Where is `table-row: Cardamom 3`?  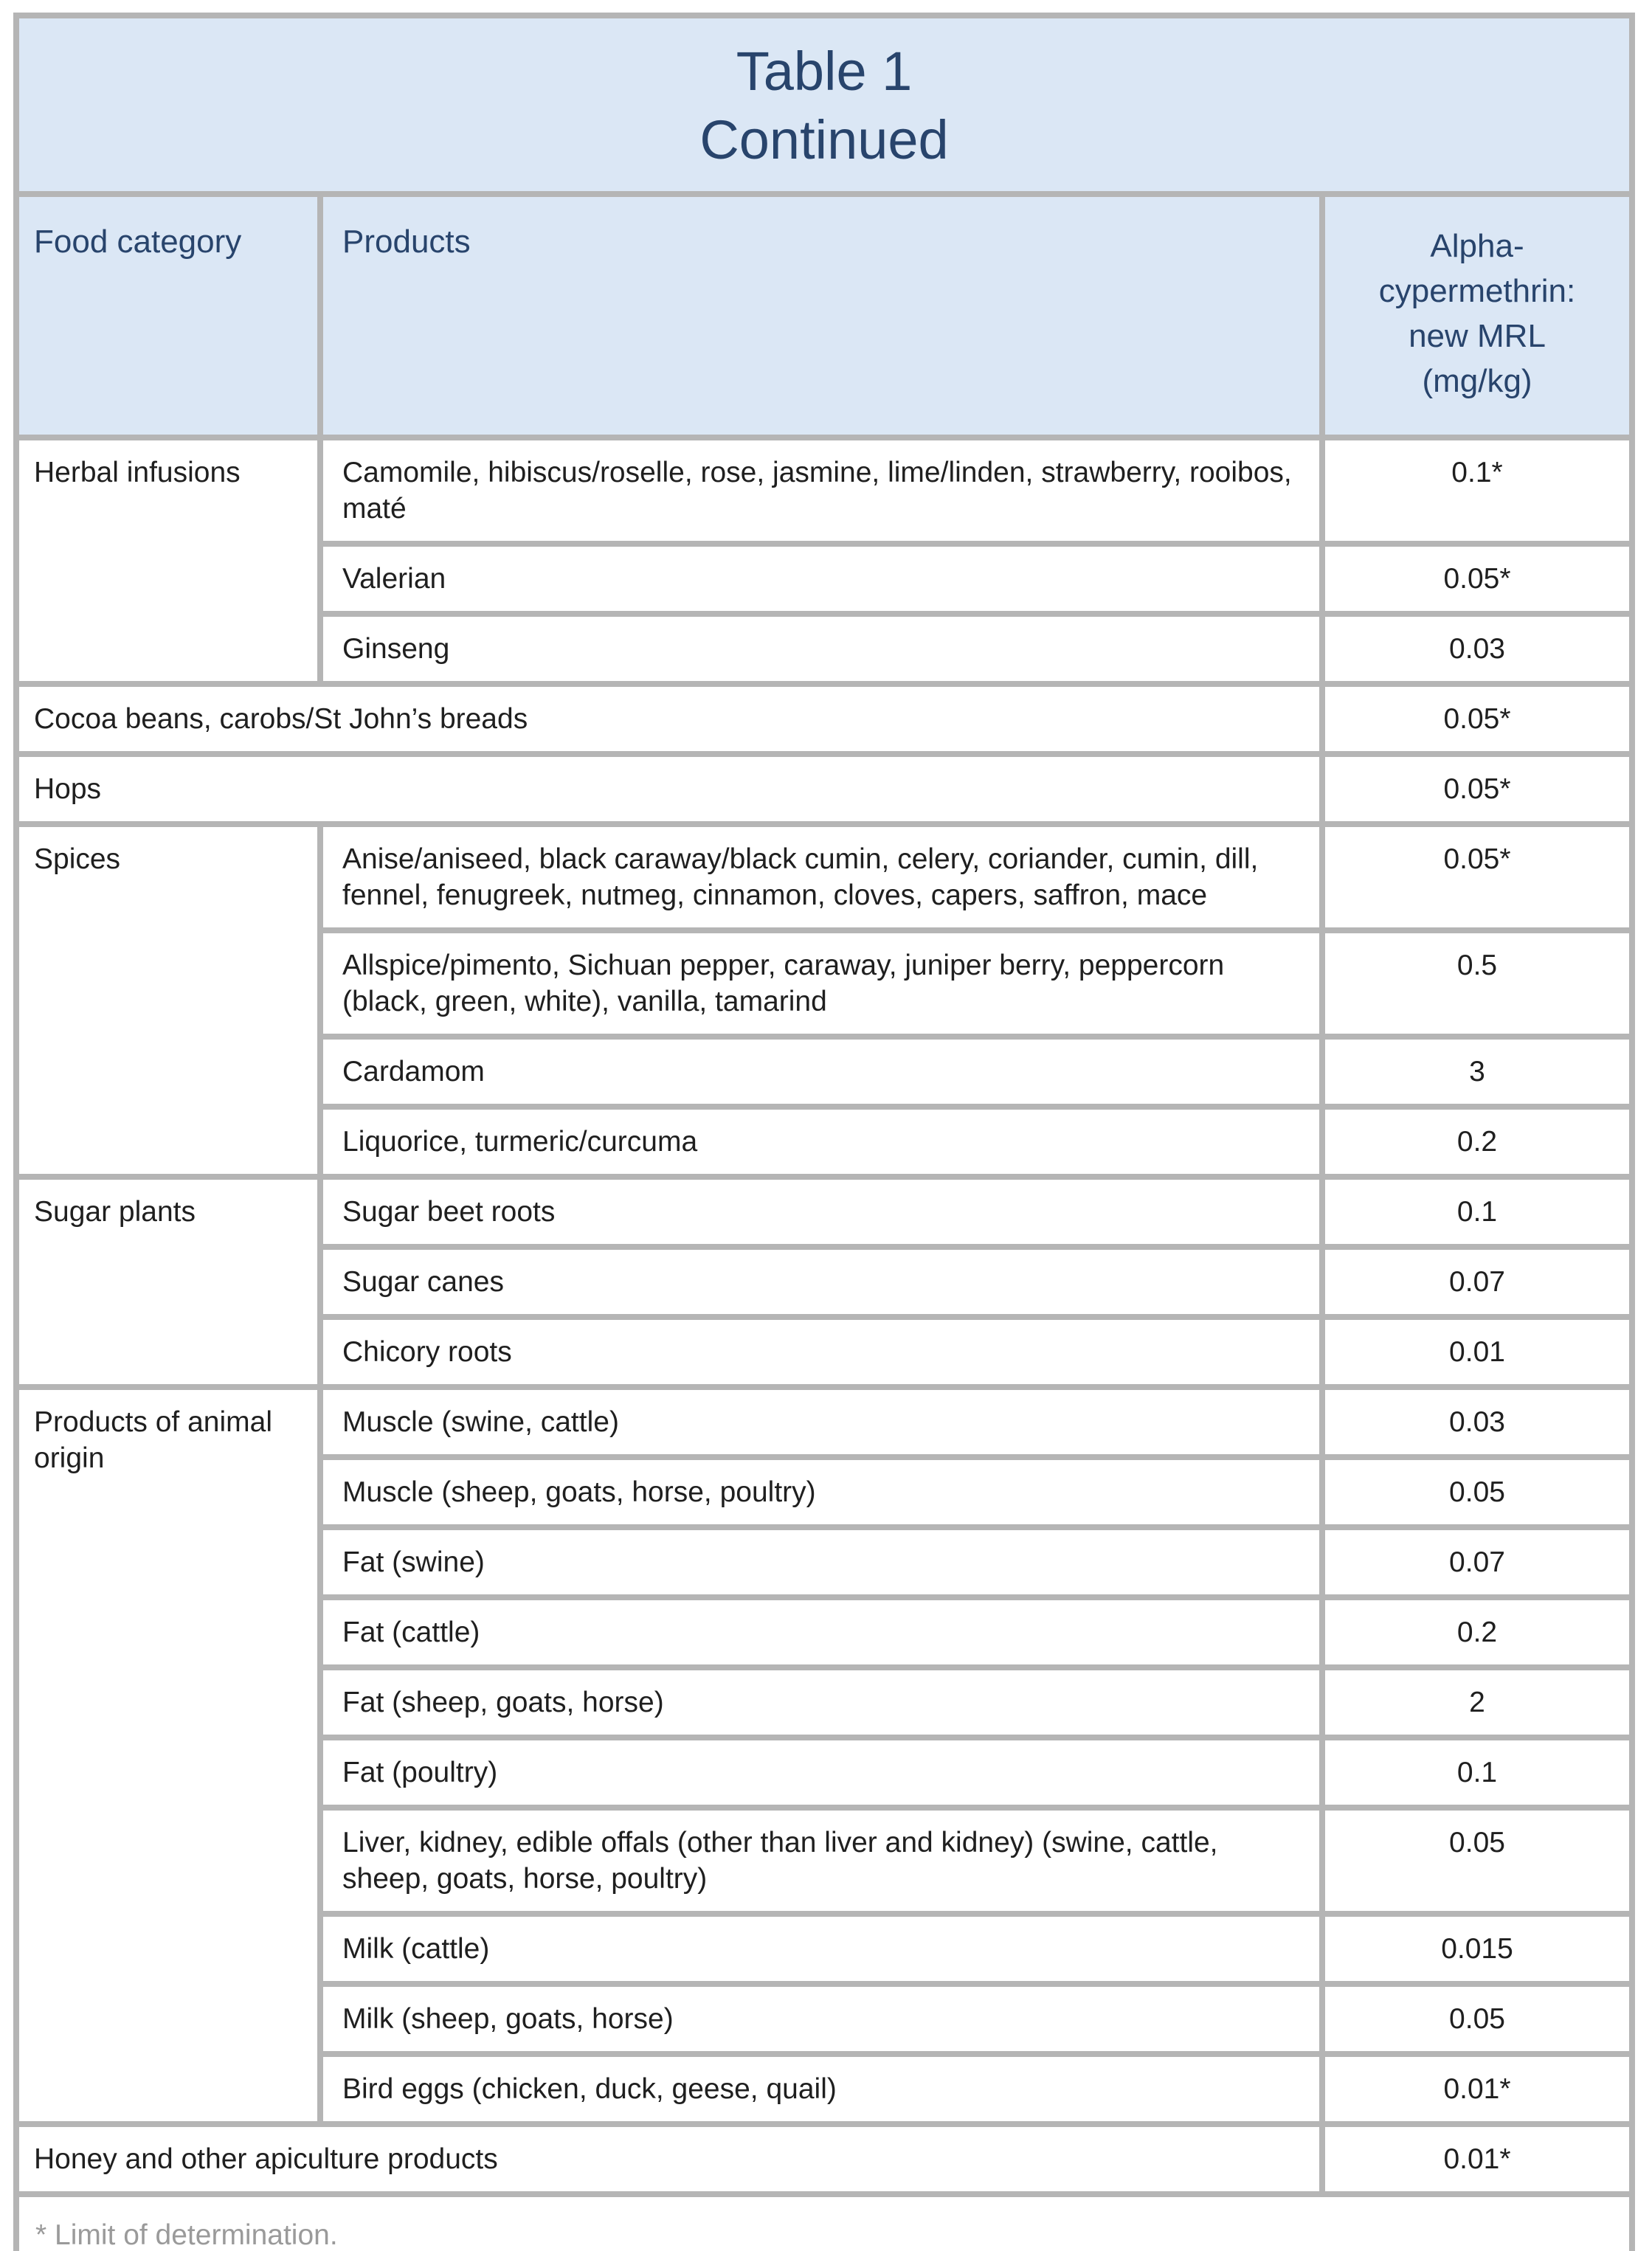 table-row: Cardamom 3 is located at coordinates (826, 1072).